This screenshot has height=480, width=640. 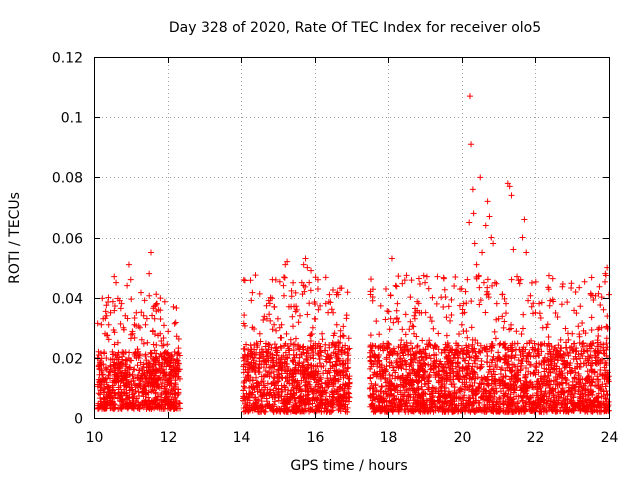 I want to click on y-tick-label: 0, so click(x=78, y=420).